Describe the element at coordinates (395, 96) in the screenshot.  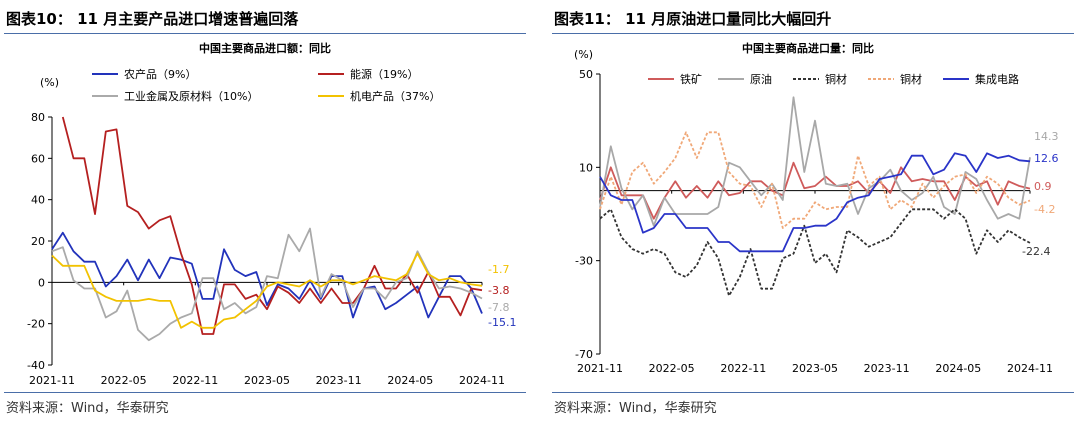
I see `legend-label: 机电产品（37%）` at that location.